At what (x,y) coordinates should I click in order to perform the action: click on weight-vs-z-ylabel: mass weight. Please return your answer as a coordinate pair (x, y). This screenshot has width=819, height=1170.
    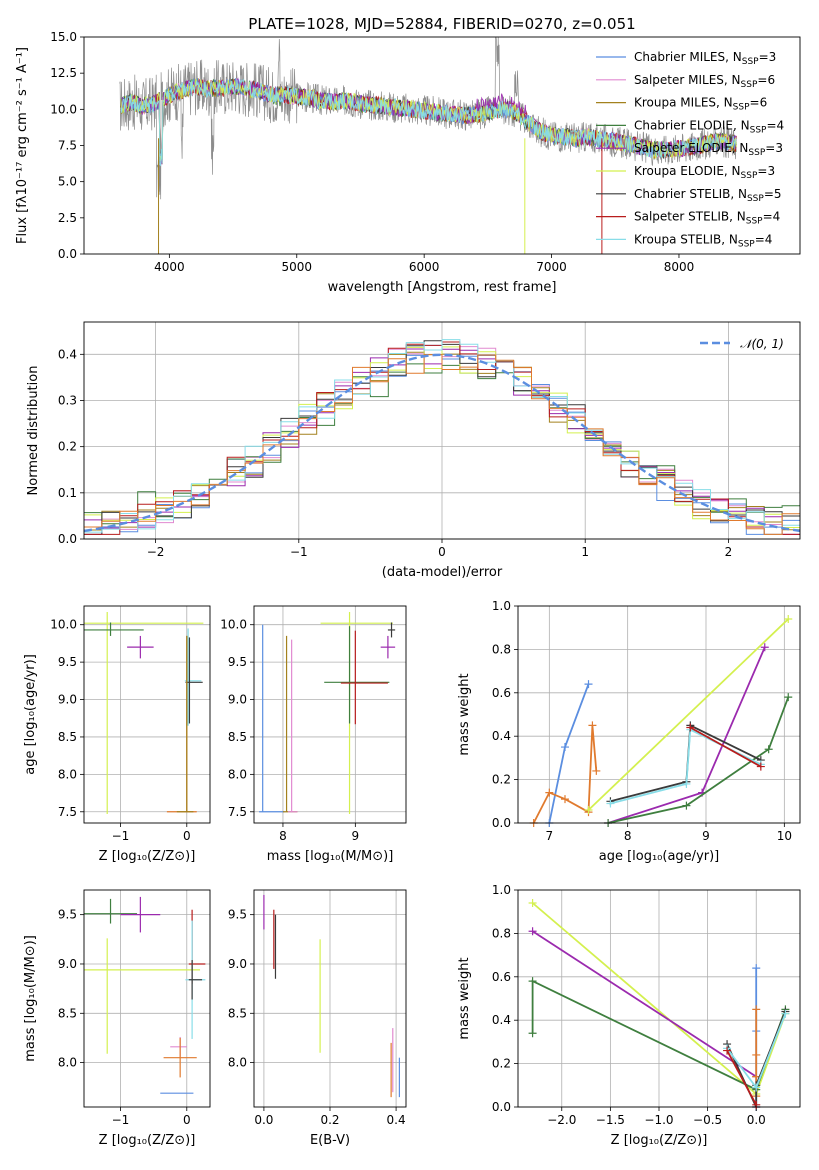
    Looking at the image, I should click on (464, 998).